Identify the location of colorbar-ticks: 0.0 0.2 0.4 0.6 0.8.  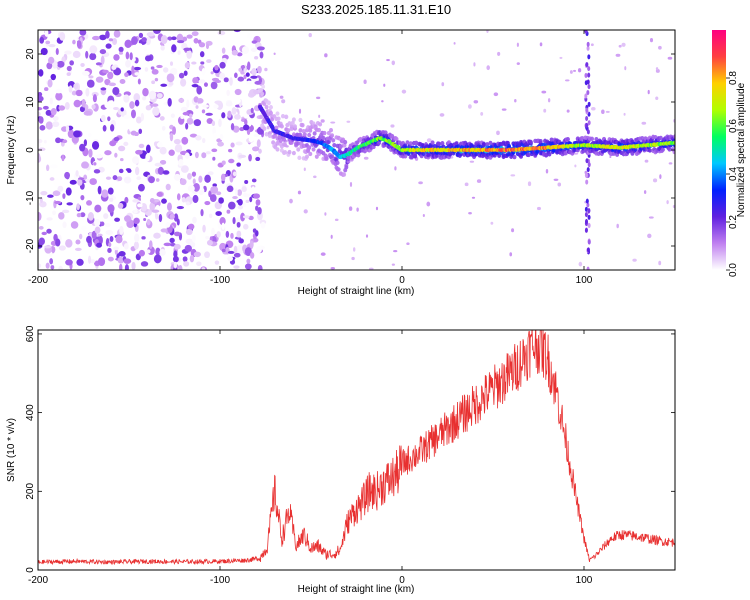
(732, 174).